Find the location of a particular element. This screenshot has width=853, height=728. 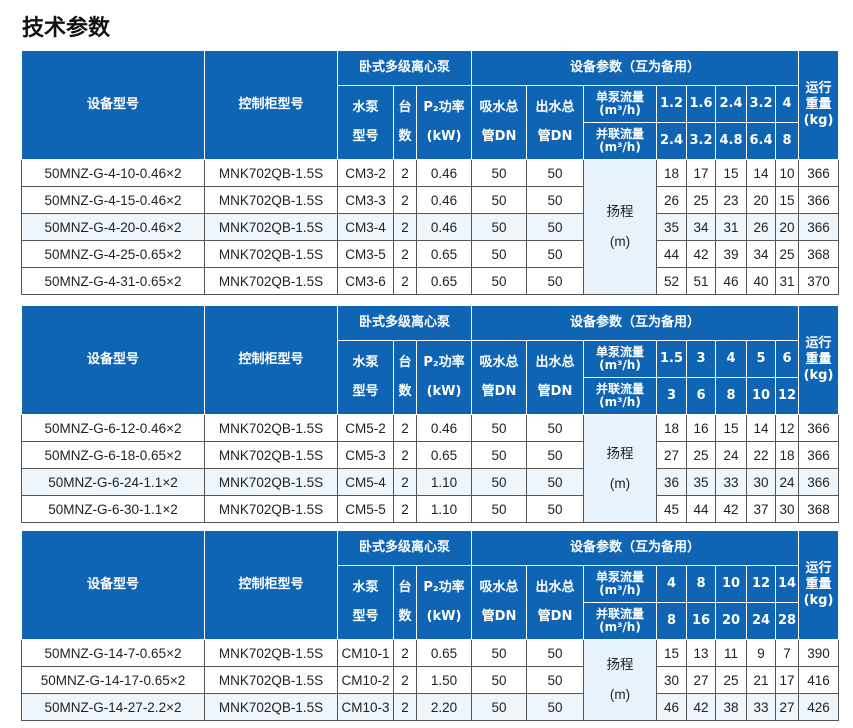

col-cabinet: 控制柜型号 is located at coordinates (271, 585).